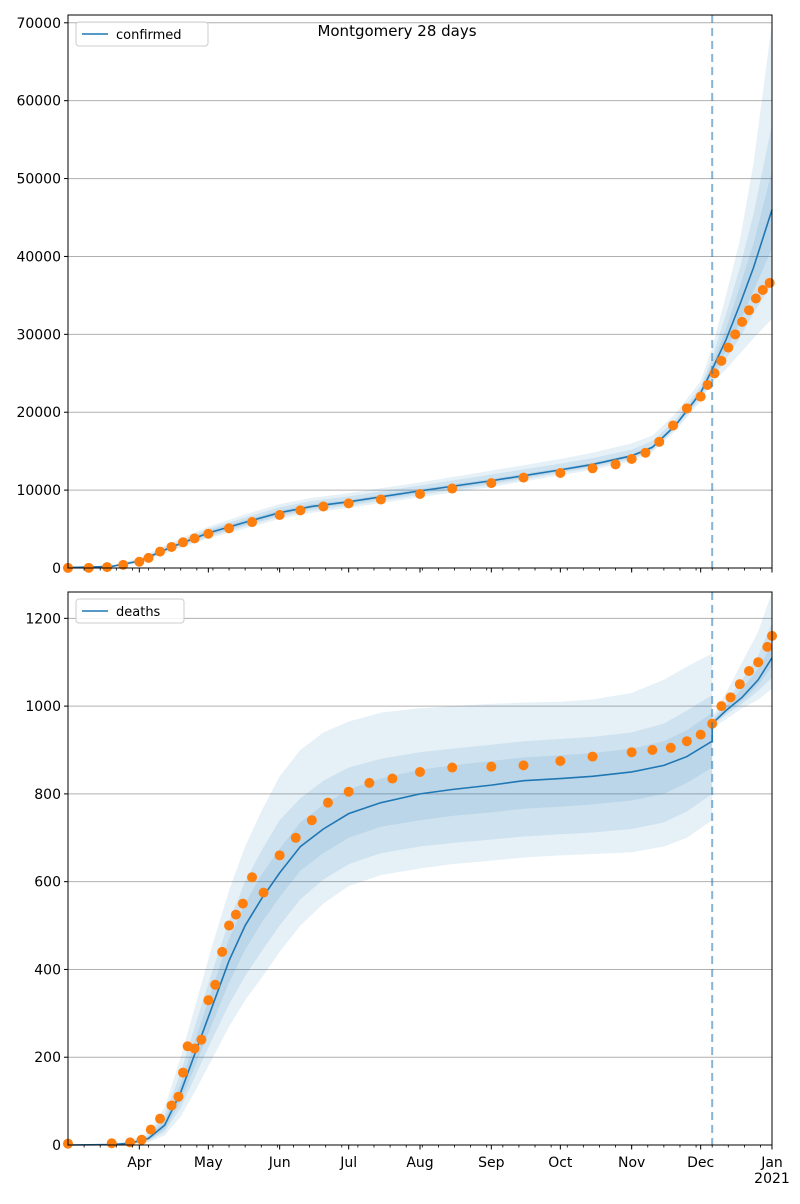 The height and width of the screenshot is (1204, 800). I want to click on x-tick-label: Apr, so click(139, 1163).